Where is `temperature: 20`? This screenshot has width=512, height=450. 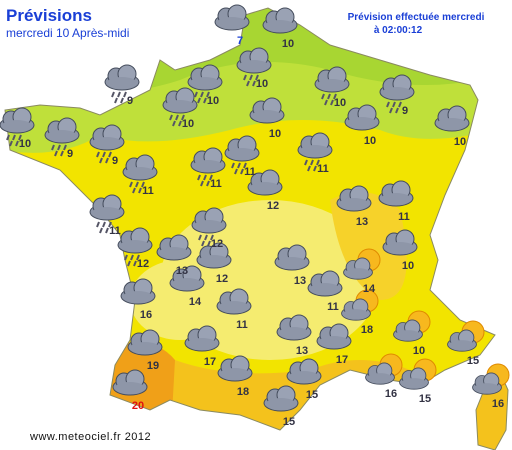 temperature: 20 is located at coordinates (138, 406).